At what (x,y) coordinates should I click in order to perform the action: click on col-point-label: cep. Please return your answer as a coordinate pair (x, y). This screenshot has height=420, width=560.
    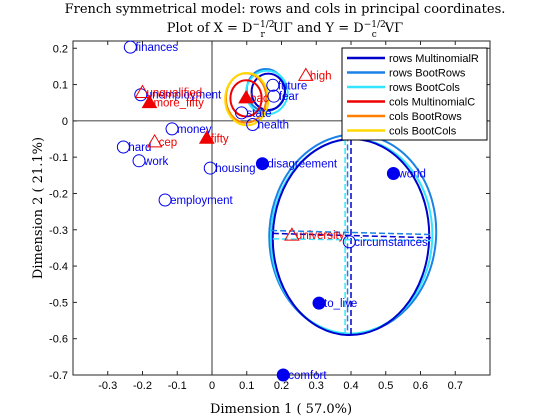
    Looking at the image, I should click on (168, 143).